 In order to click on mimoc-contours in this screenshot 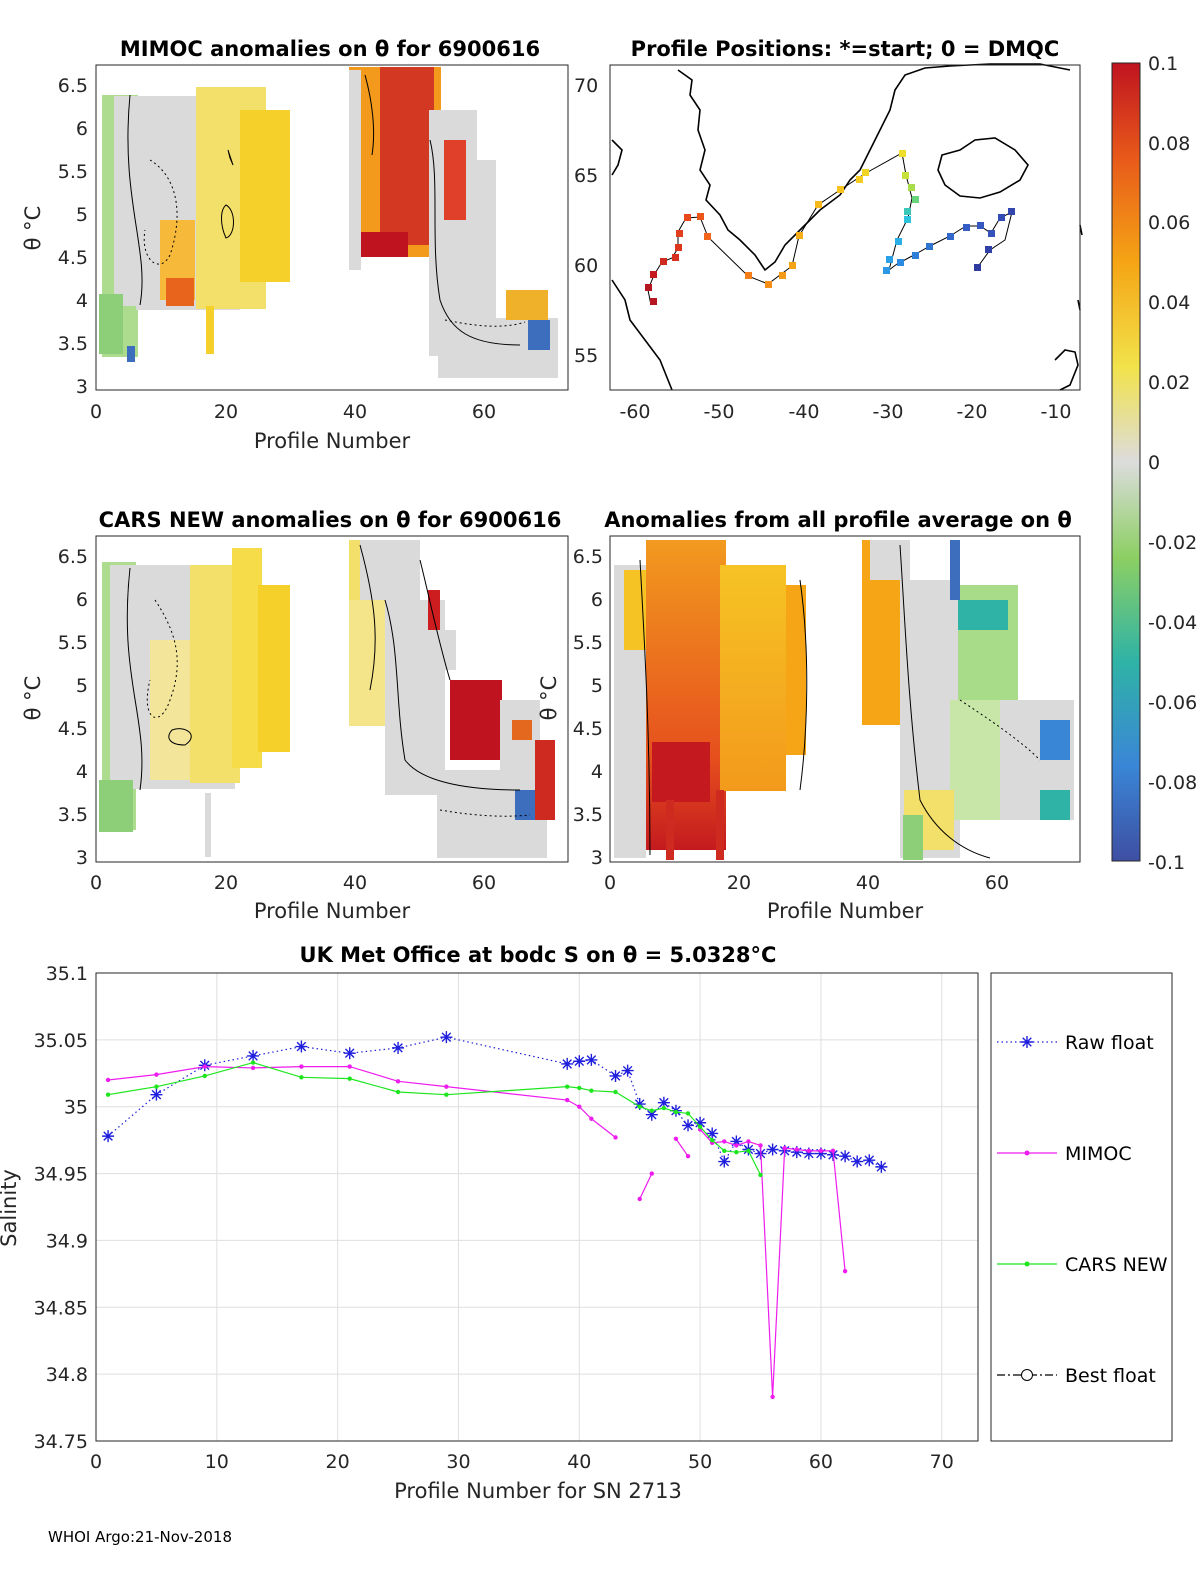, I will do `click(326, 210)`.